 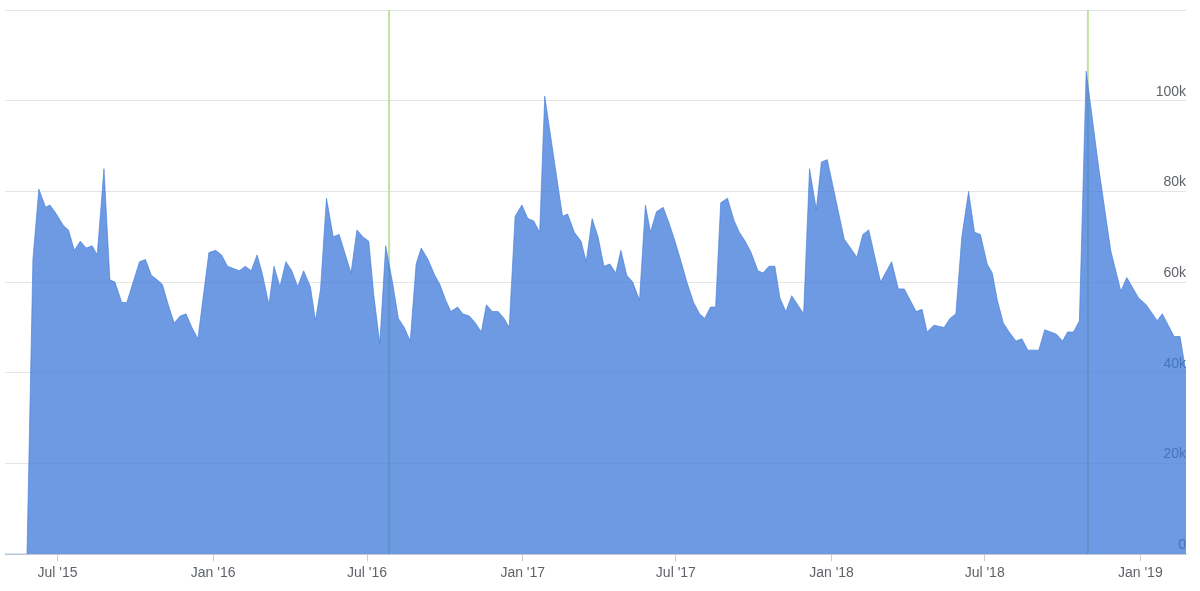 What do you see at coordinates (1140, 572) in the screenshot?
I see `x-tick-label: Jan '19` at bounding box center [1140, 572].